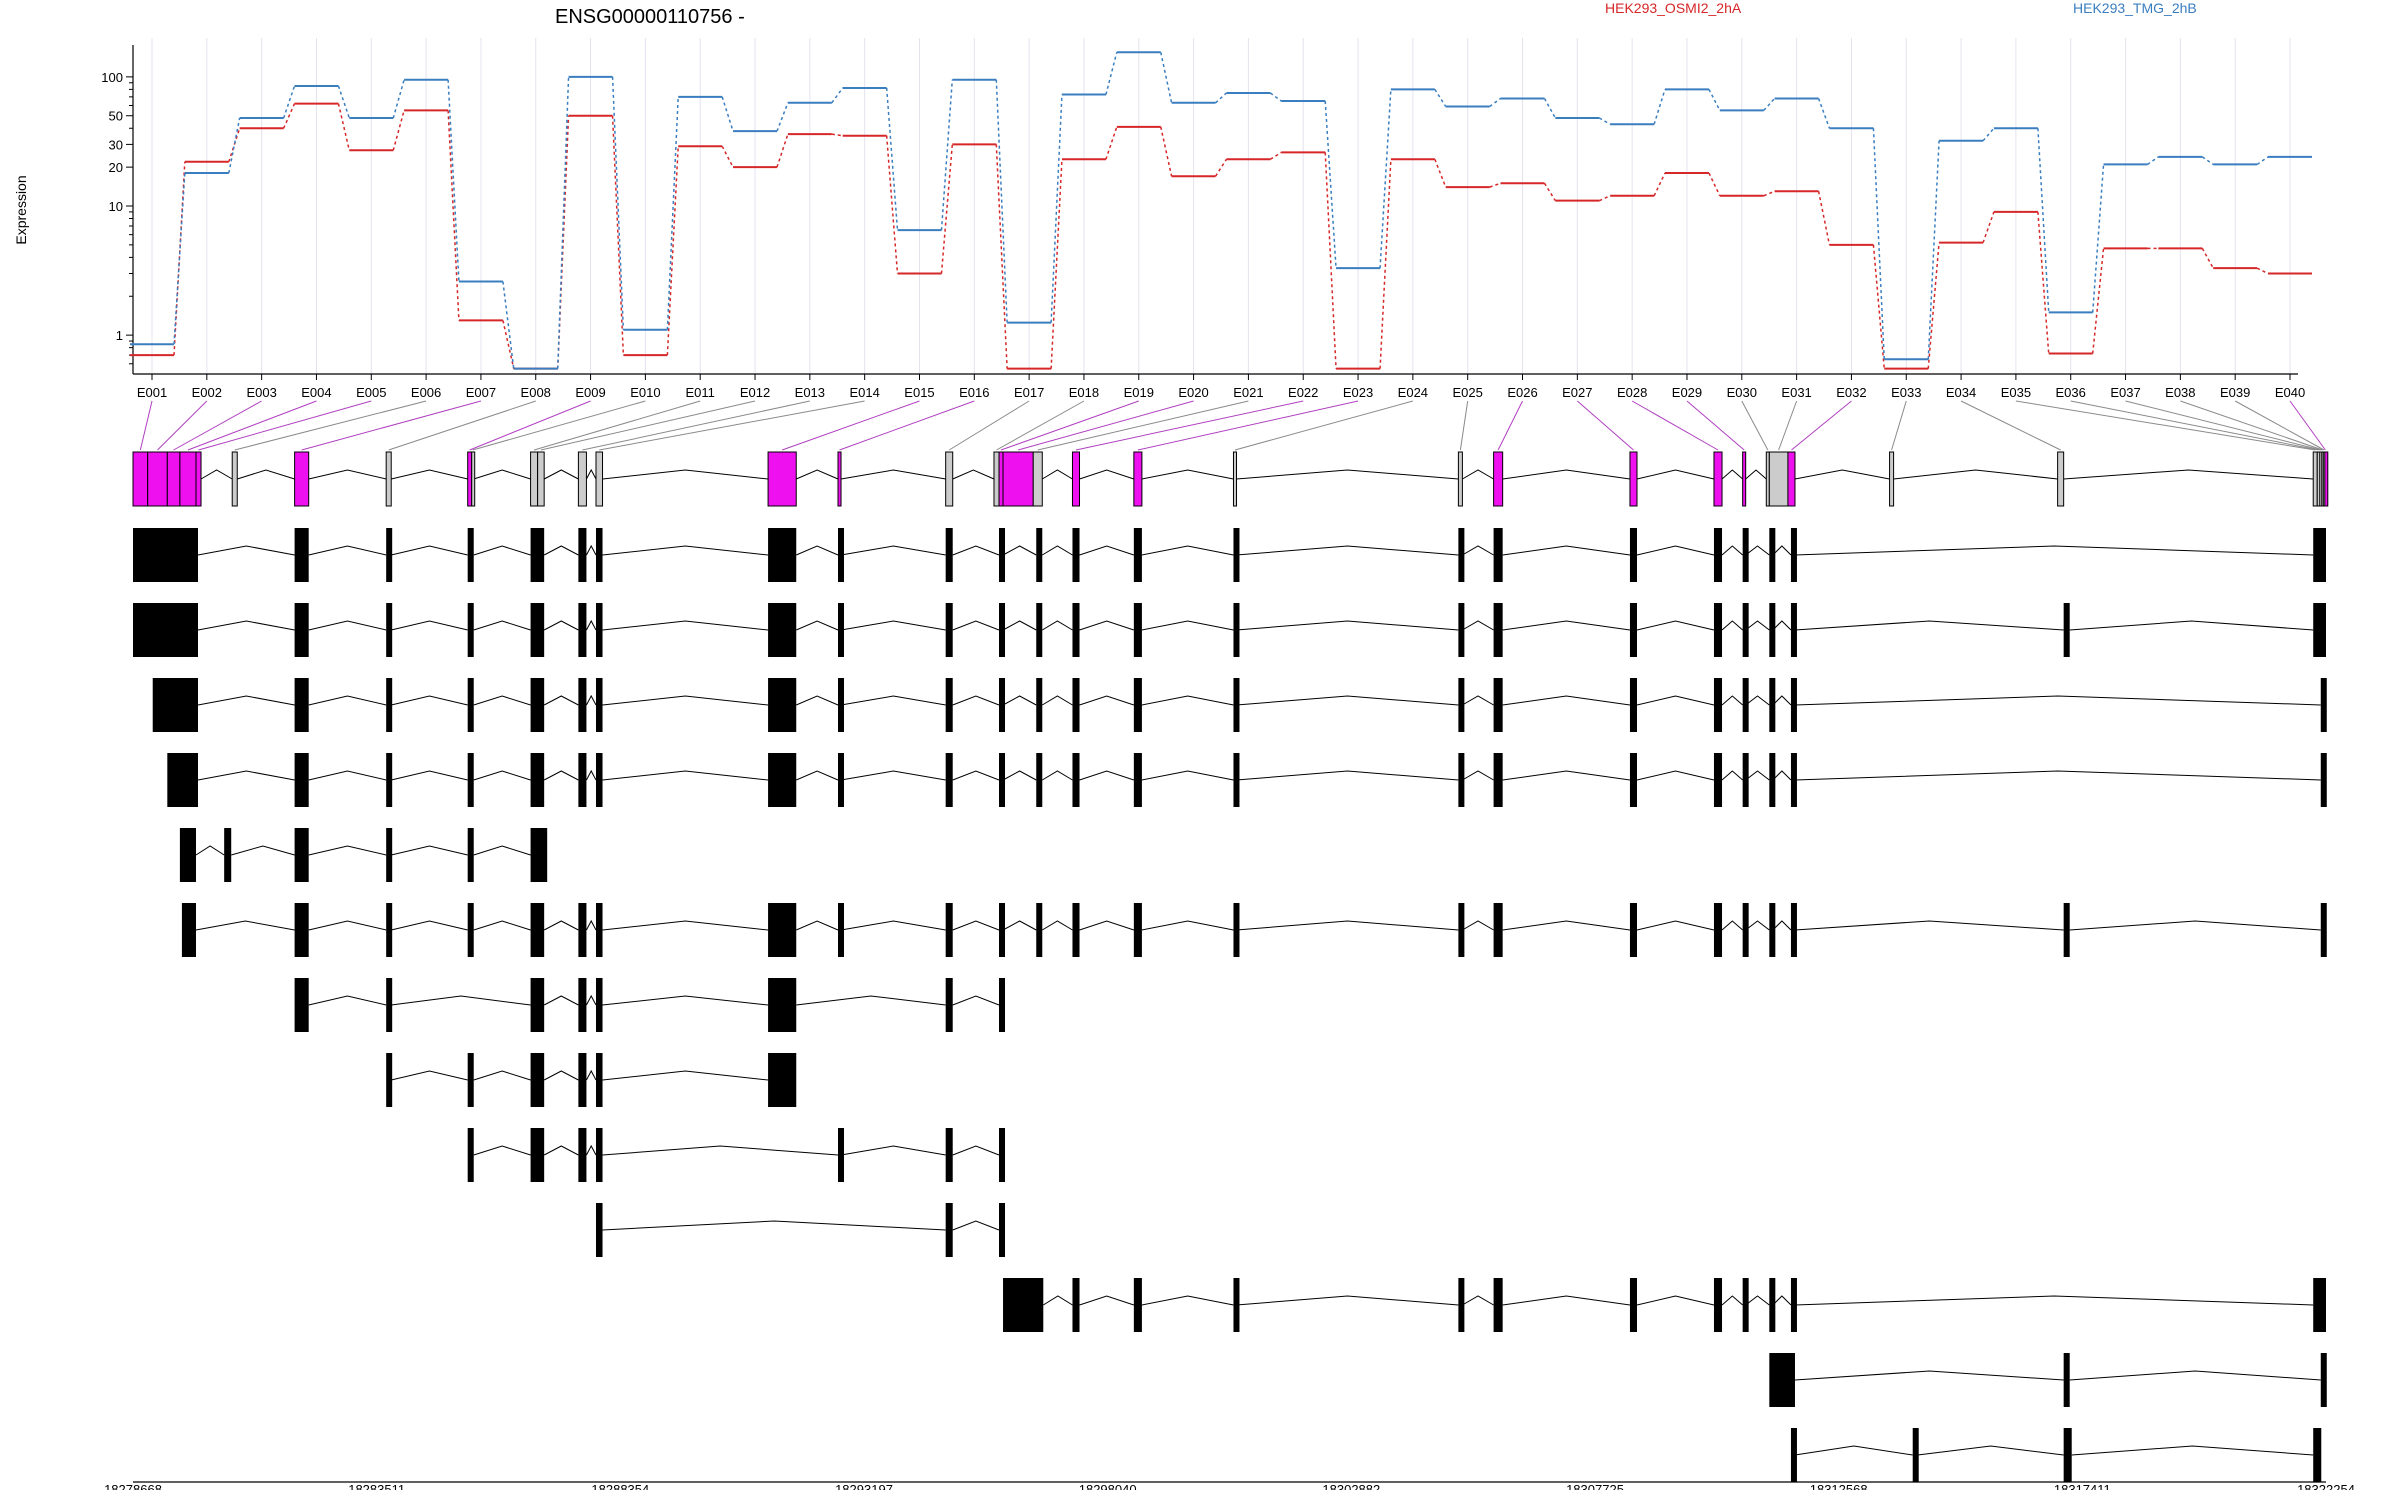 This screenshot has height=1490, width=2400. I want to click on exon-bin-E014, so click(599, 479).